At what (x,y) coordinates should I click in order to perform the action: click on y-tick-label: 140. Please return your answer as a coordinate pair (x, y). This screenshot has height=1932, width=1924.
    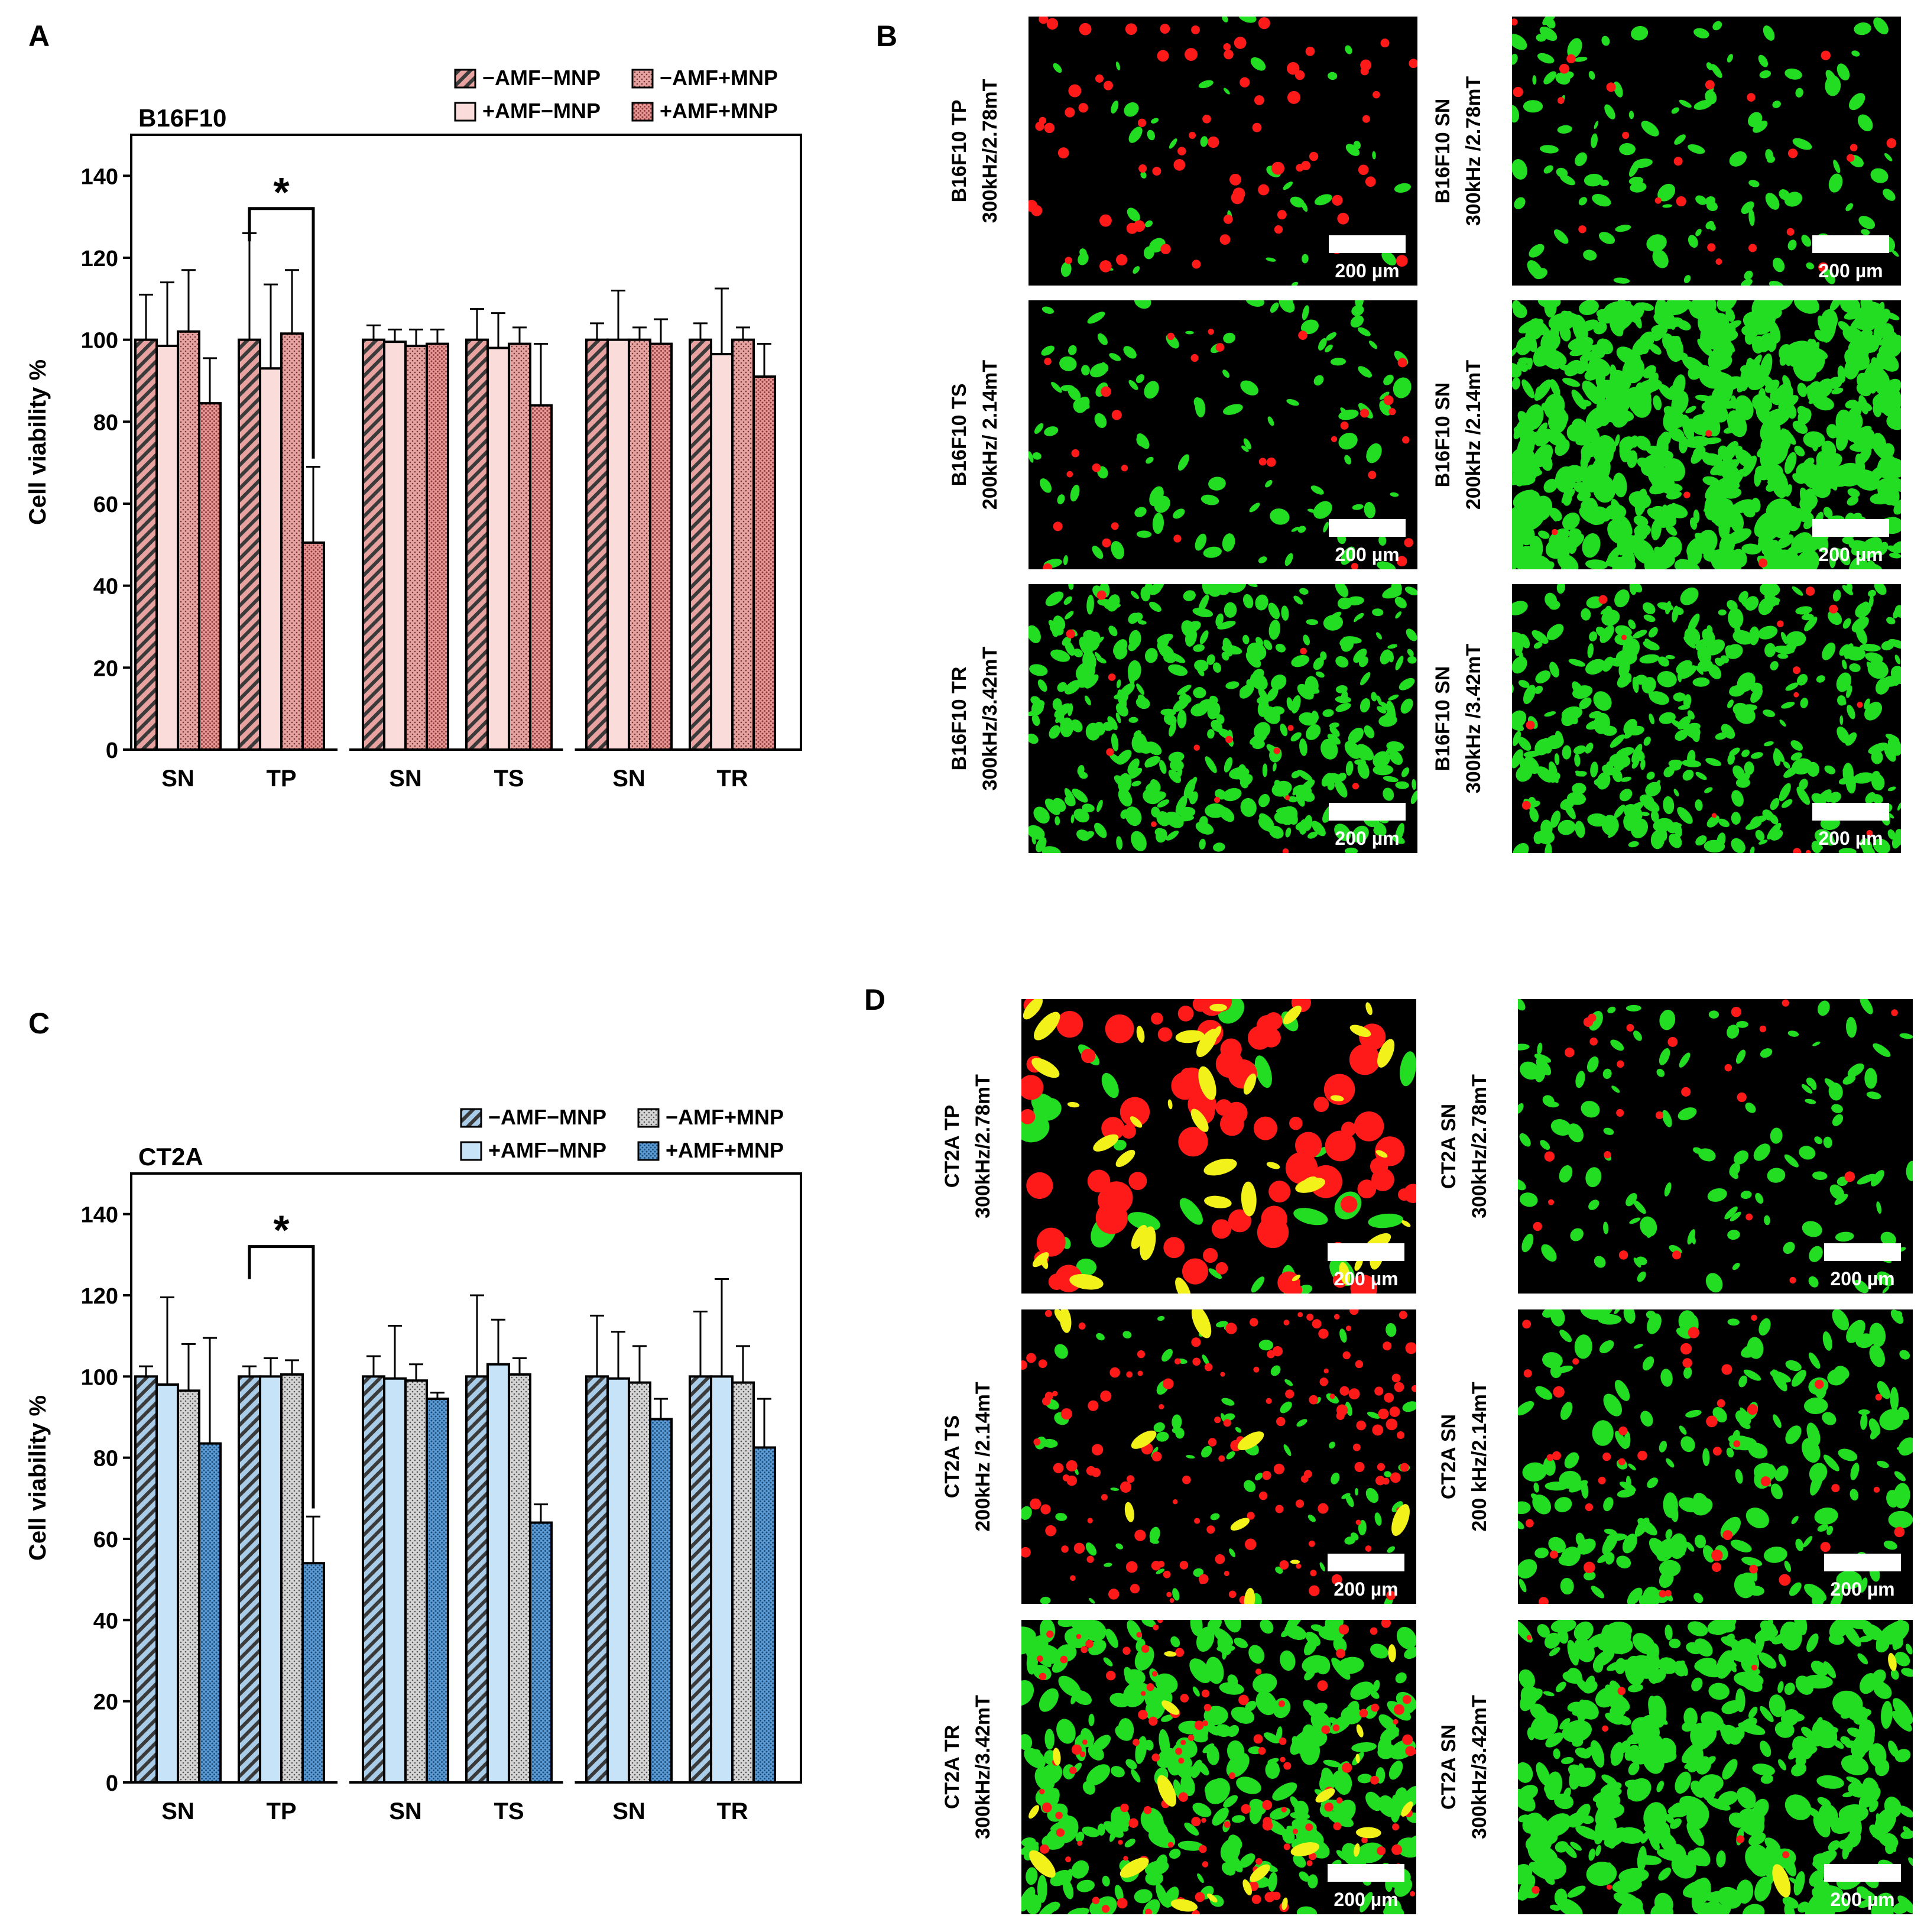
    Looking at the image, I should click on (99, 1215).